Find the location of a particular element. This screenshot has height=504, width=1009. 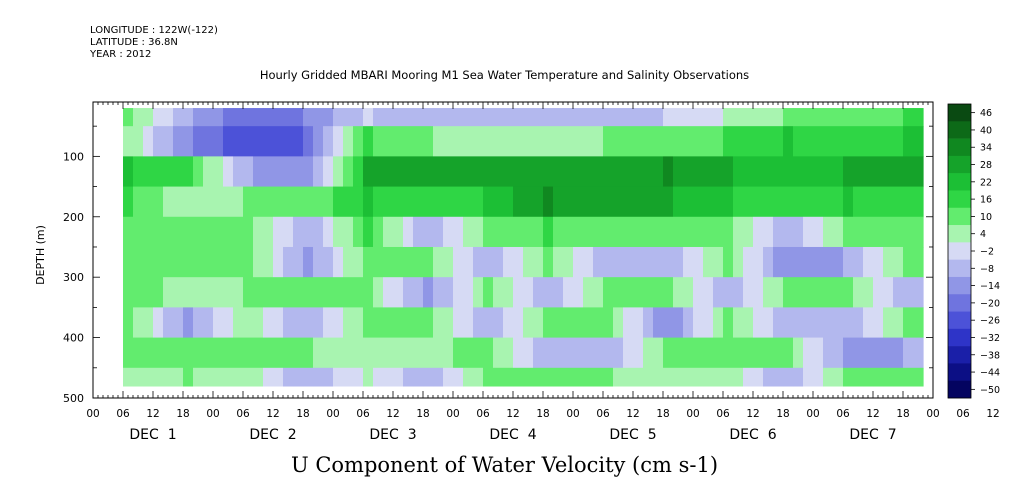

x-tick-label: 18 is located at coordinates (782, 414).